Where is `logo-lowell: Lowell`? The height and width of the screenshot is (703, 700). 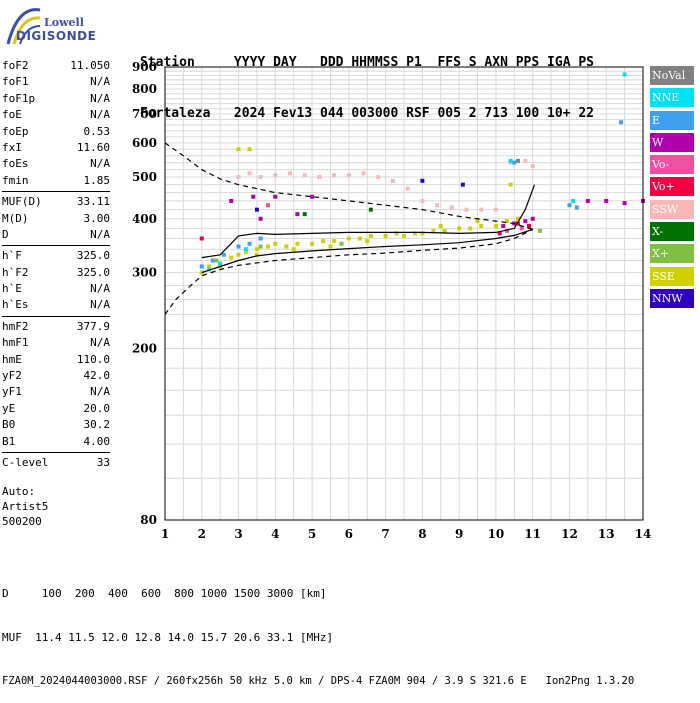
logo-lowell: Lowell is located at coordinates (64, 22).